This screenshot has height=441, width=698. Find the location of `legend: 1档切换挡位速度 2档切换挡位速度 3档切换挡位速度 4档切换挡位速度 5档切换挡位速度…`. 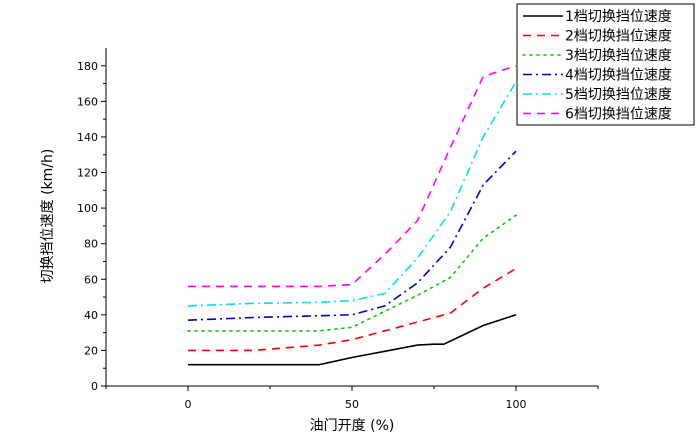

legend: 1档切换挡位速度 2档切换挡位速度 3档切换挡位速度 4档切换挡位速度 5档切换挡位速度… is located at coordinates (605, 64).